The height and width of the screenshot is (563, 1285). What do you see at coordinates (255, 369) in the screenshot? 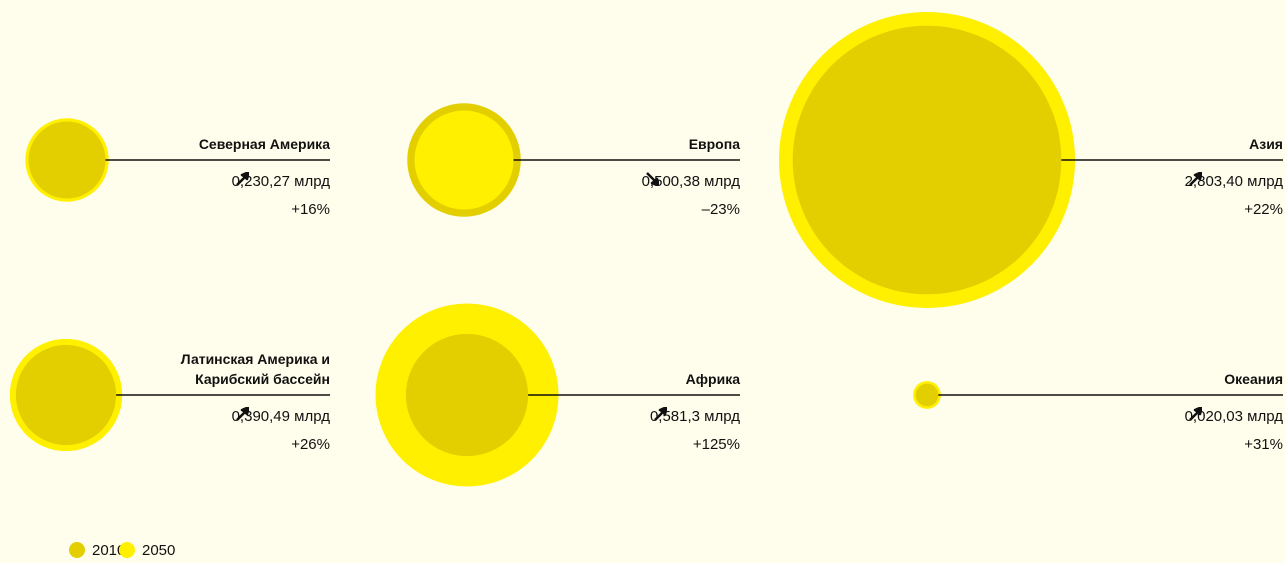
I see `region-name: Латинская Америка и Карибский бассейн` at bounding box center [255, 369].